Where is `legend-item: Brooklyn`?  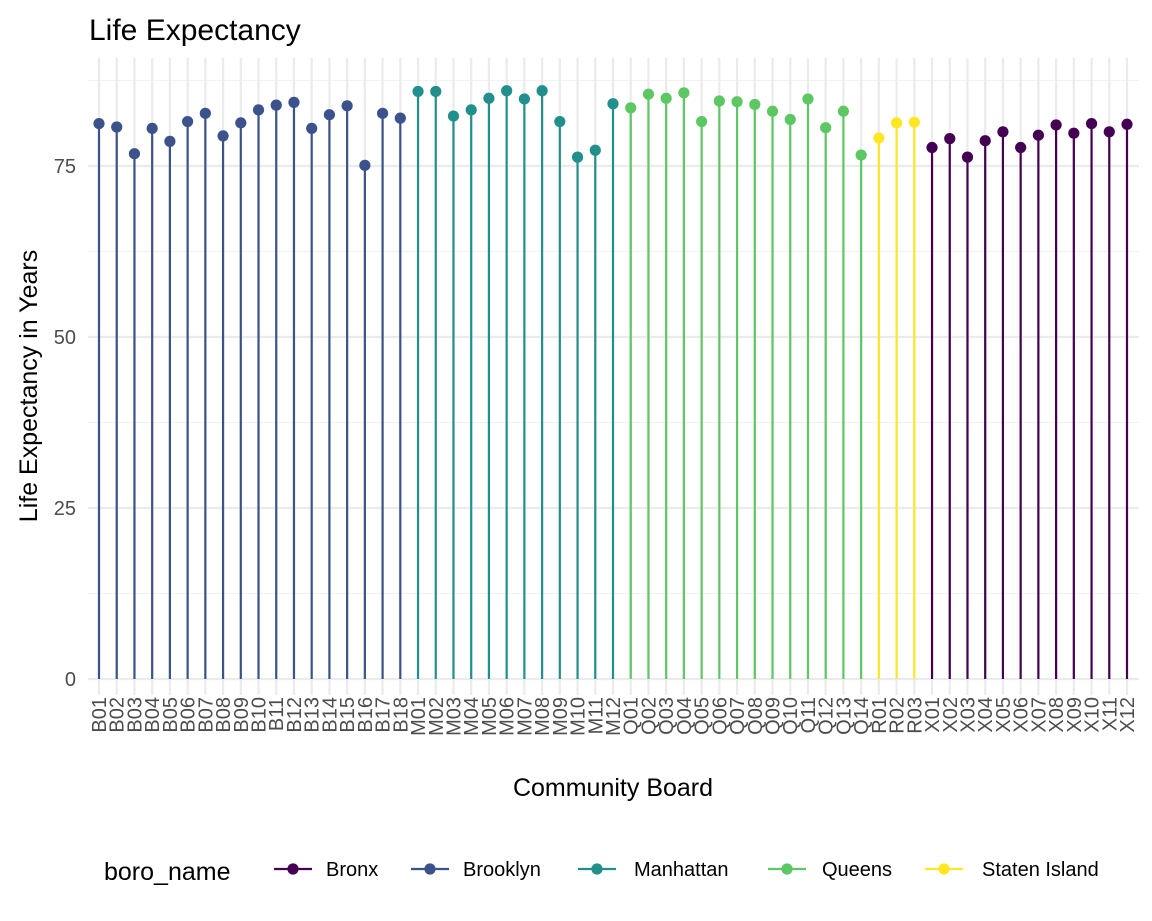 legend-item: Brooklyn is located at coordinates (476, 870).